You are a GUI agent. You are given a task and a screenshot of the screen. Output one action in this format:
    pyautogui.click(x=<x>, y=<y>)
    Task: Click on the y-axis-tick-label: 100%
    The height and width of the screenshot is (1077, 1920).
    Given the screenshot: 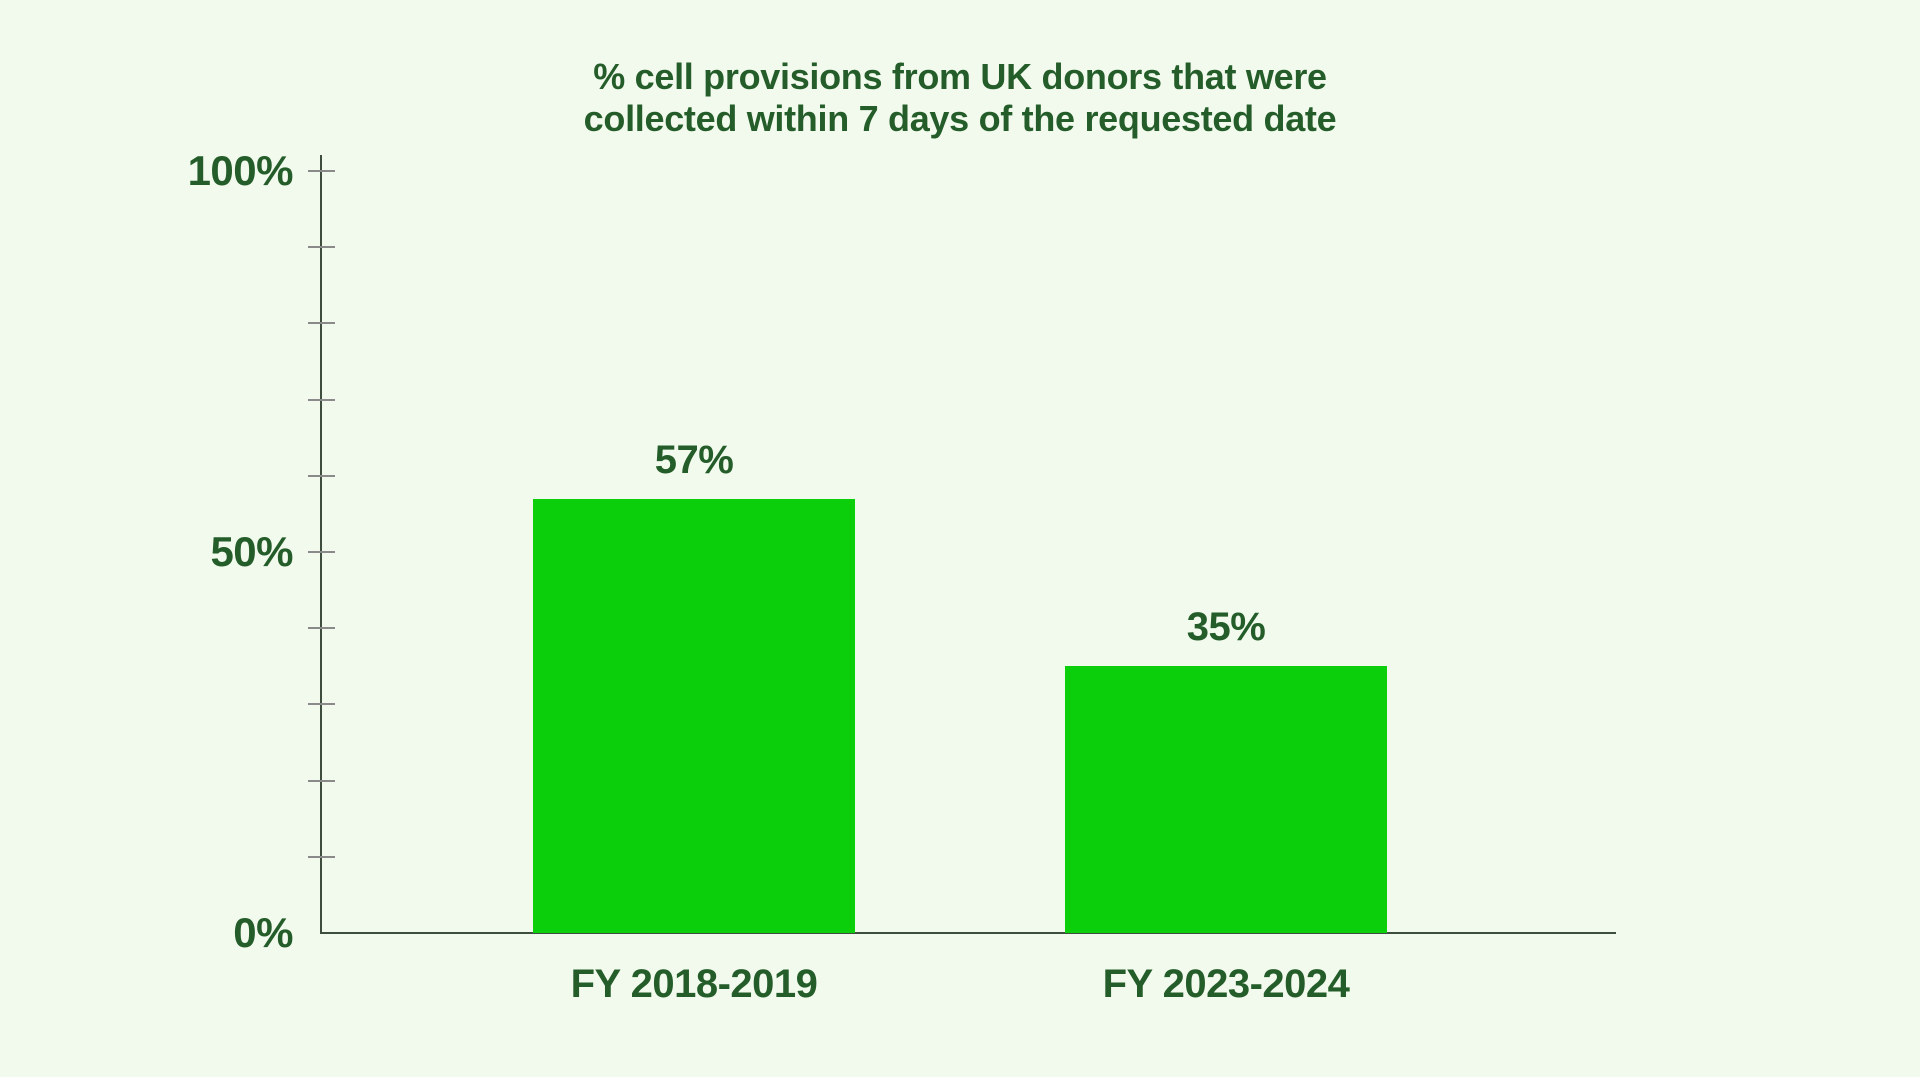 What is the action you would take?
    pyautogui.click(x=240, y=170)
    